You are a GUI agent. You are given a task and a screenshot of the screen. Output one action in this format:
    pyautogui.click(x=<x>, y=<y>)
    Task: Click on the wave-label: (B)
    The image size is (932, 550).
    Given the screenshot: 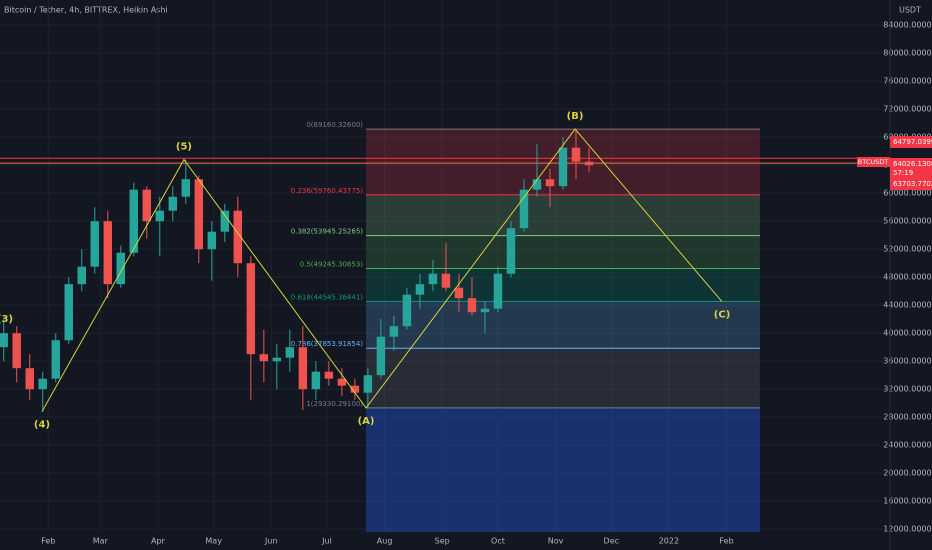 What is the action you would take?
    pyautogui.click(x=575, y=116)
    